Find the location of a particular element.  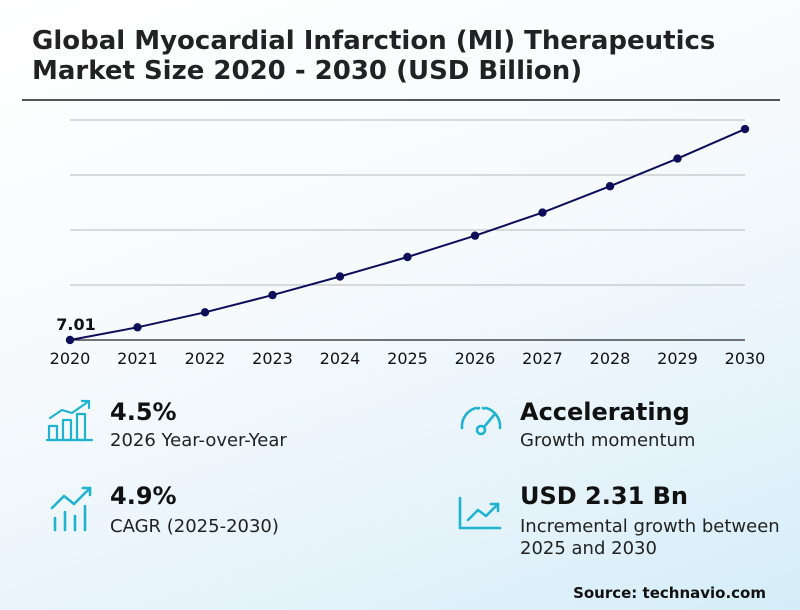

kpi-momentum-value: Accelerating is located at coordinates (605, 412).